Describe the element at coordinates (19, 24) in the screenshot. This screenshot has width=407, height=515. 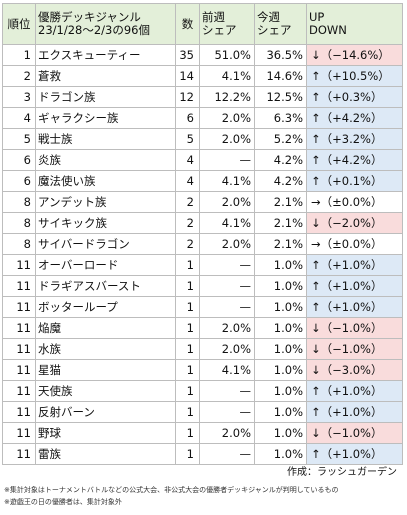
I see `header-rank: 順位` at that location.